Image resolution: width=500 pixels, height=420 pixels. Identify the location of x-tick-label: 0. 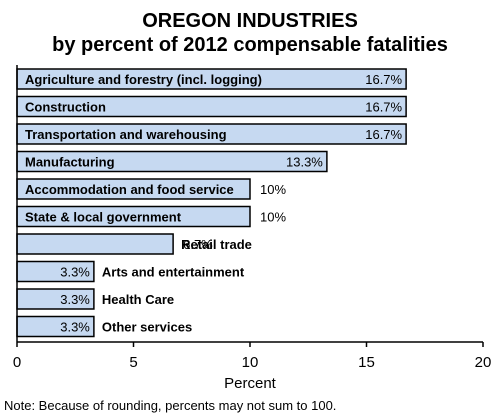
(17, 362).